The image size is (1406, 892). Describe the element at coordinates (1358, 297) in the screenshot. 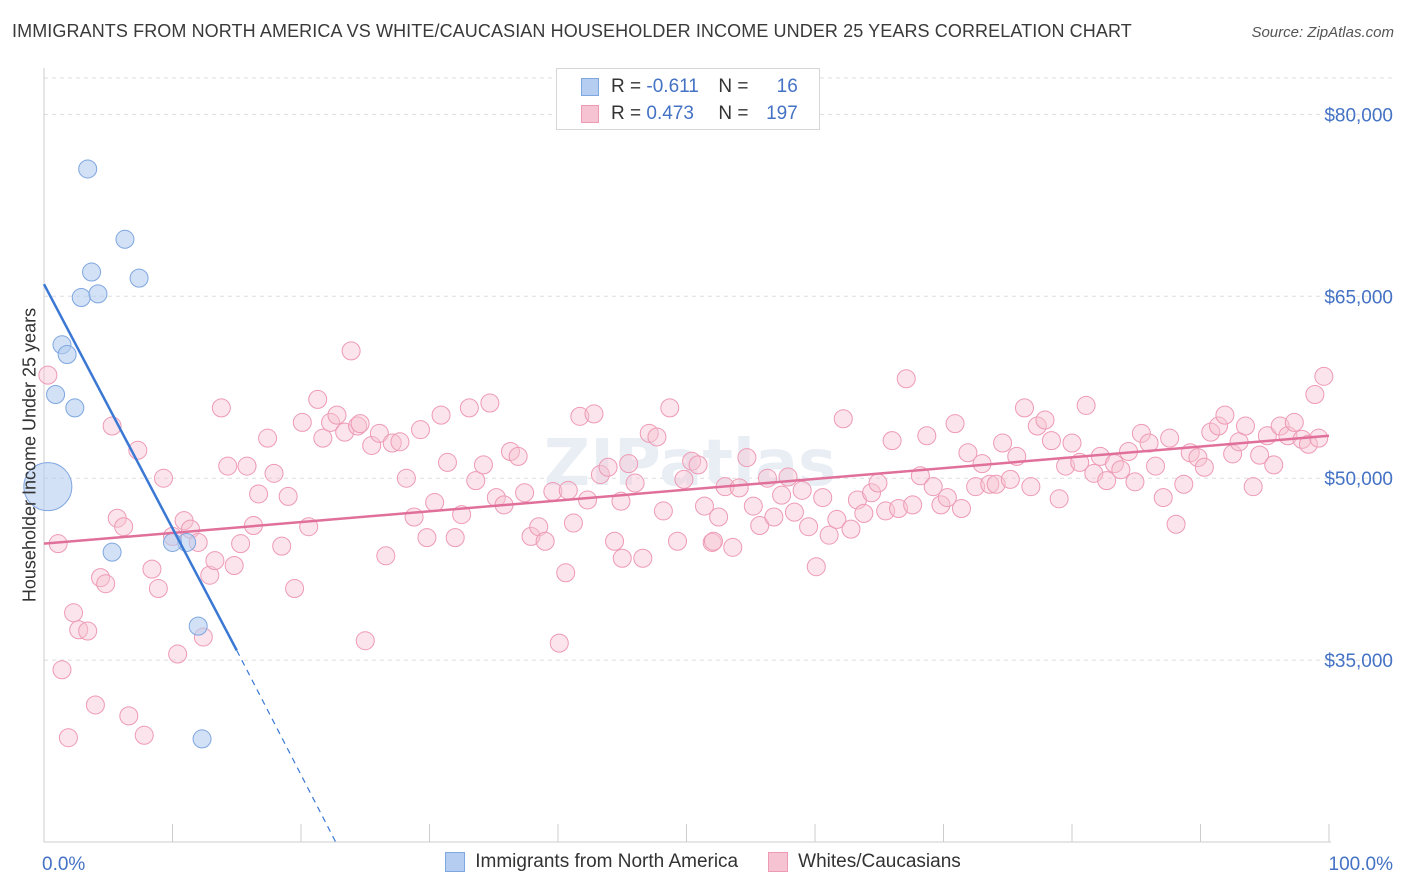

I see `y-tick-label: $65,000` at that location.